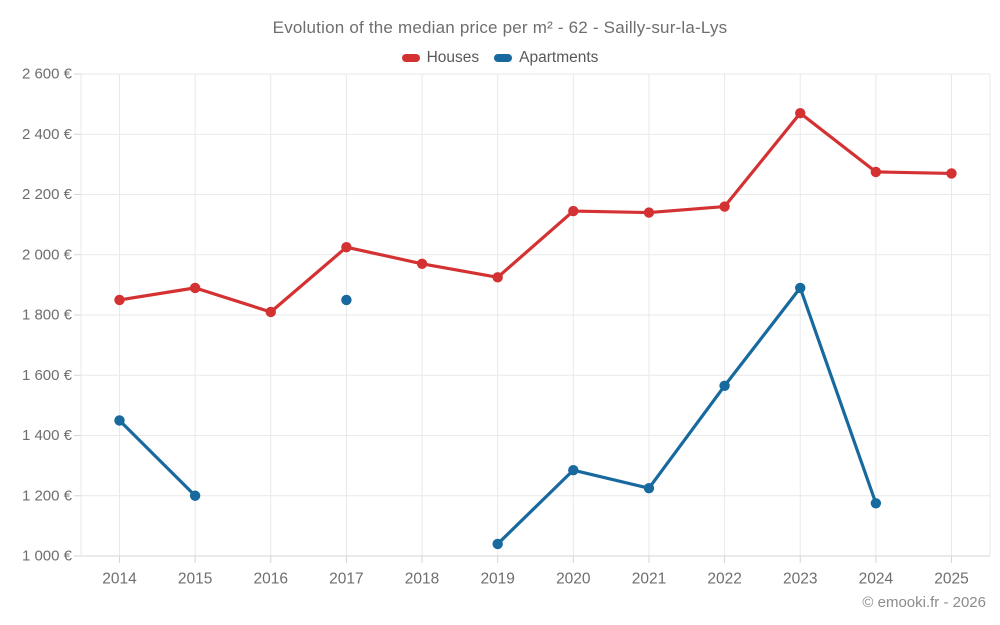  Describe the element at coordinates (346, 579) in the screenshot. I see `x-axis-label: 2017` at that location.